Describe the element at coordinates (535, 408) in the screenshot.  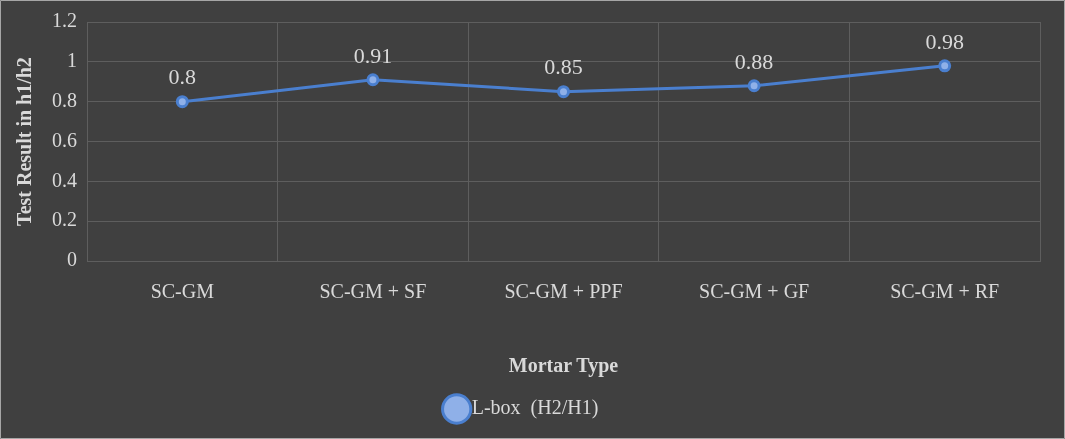
I see `legend-label: L-box (H2/H1)` at that location.